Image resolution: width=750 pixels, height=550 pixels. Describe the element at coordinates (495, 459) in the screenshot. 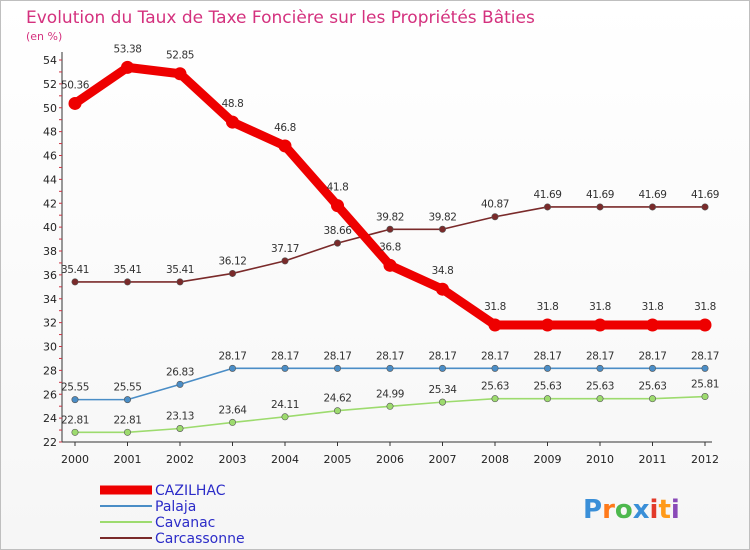

I see `x-tick-label: 2008` at that location.